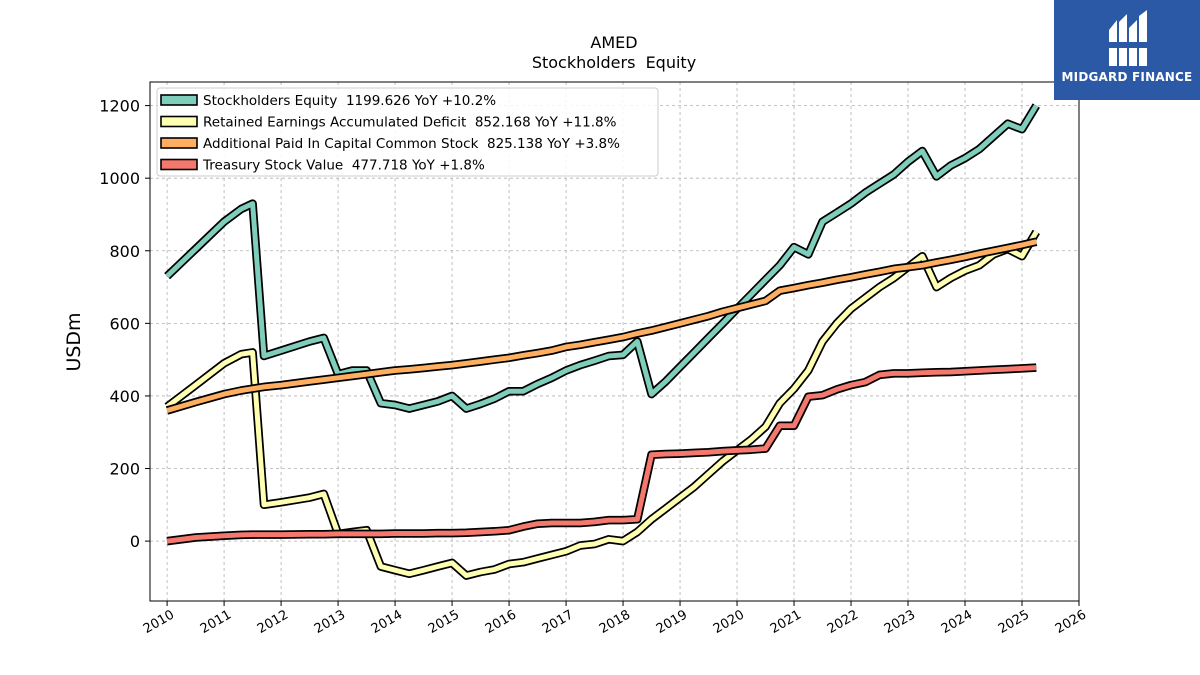  Describe the element at coordinates (124, 251) in the screenshot. I see `y-tick-label: 800` at that location.